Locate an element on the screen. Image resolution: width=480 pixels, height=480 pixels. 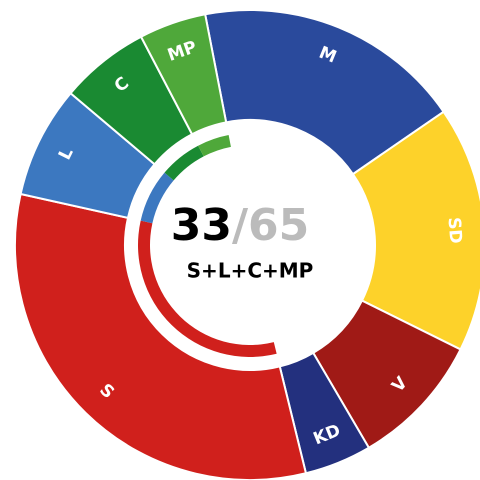
center-count: 33/65 is located at coordinates (240, 225).